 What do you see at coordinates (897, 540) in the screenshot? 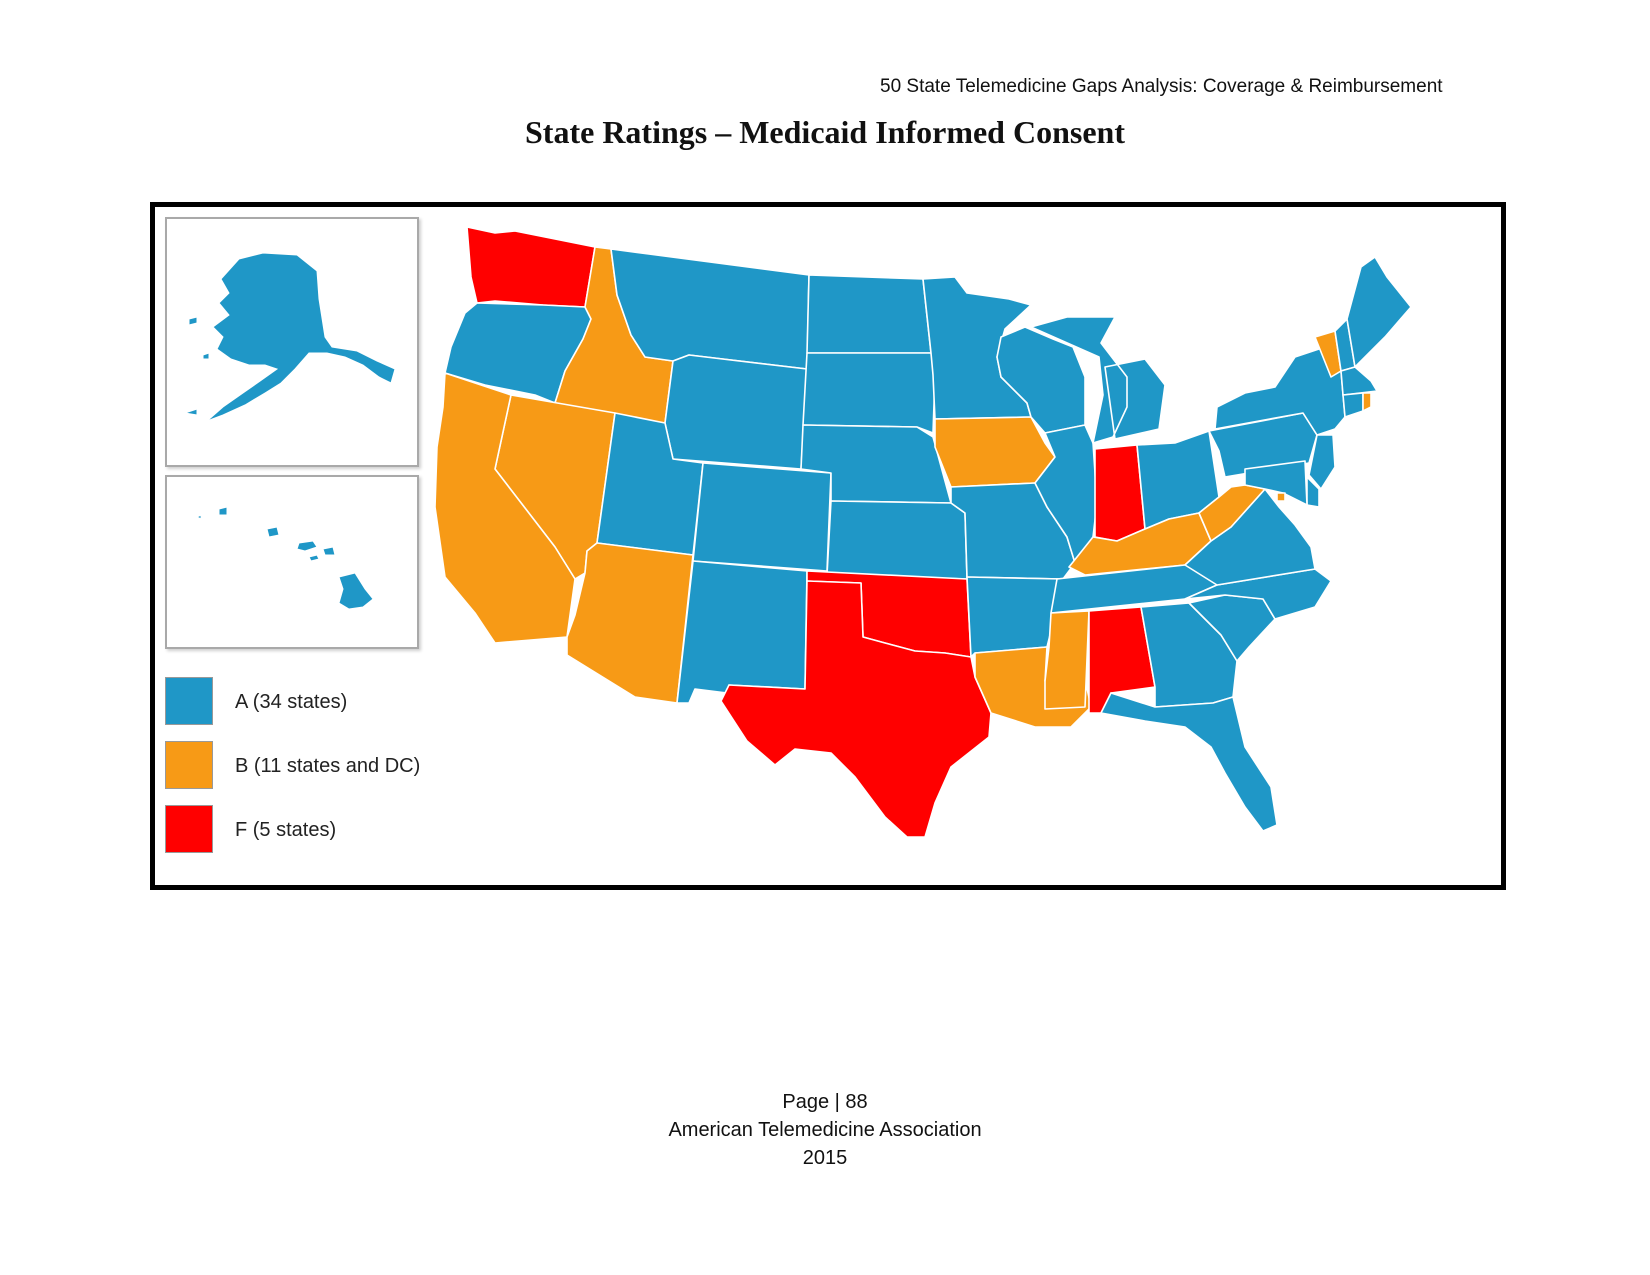
I see `state-KS` at bounding box center [897, 540].